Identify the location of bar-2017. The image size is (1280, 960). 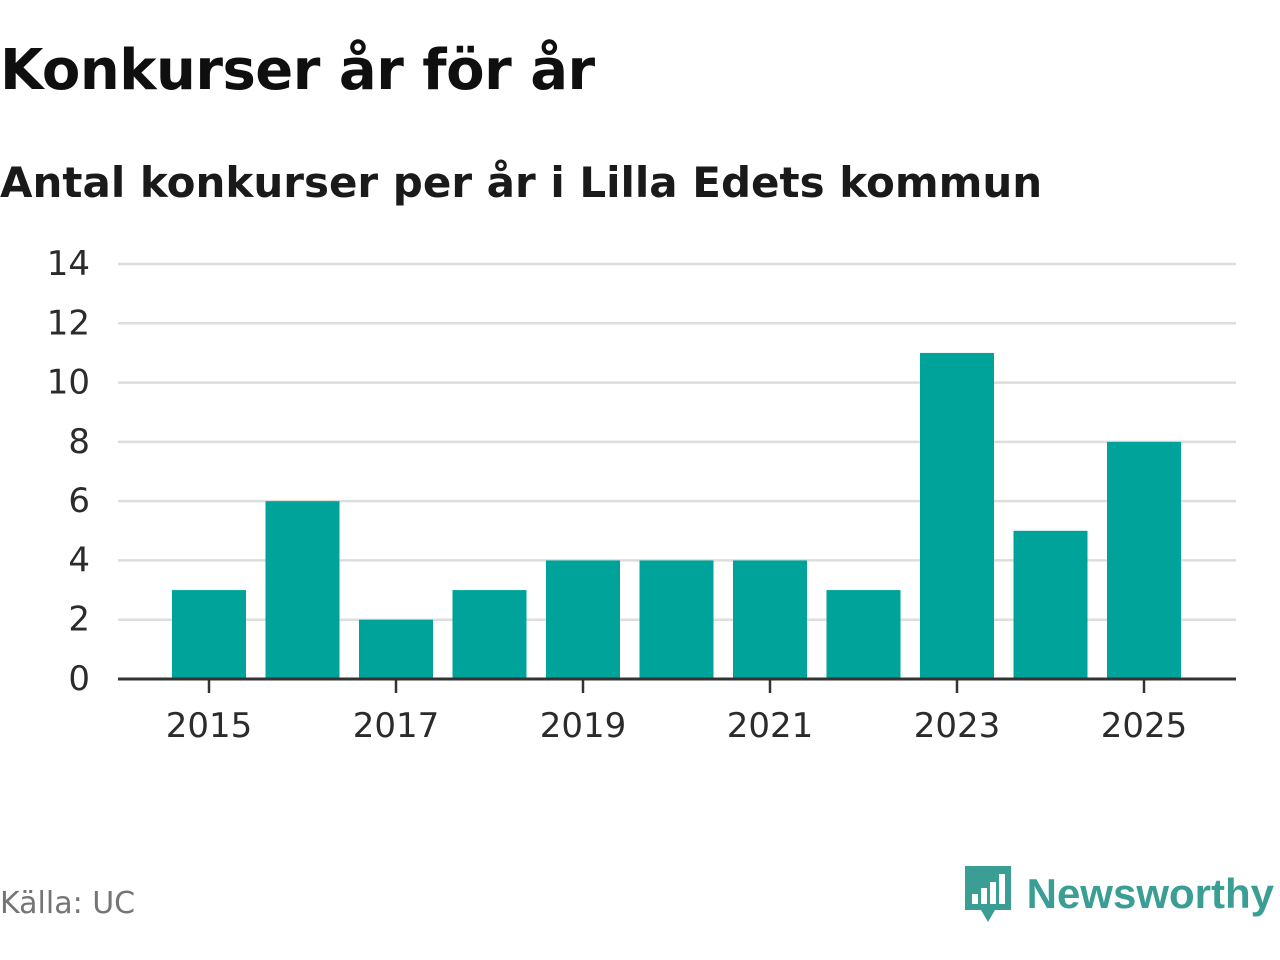
(396, 649).